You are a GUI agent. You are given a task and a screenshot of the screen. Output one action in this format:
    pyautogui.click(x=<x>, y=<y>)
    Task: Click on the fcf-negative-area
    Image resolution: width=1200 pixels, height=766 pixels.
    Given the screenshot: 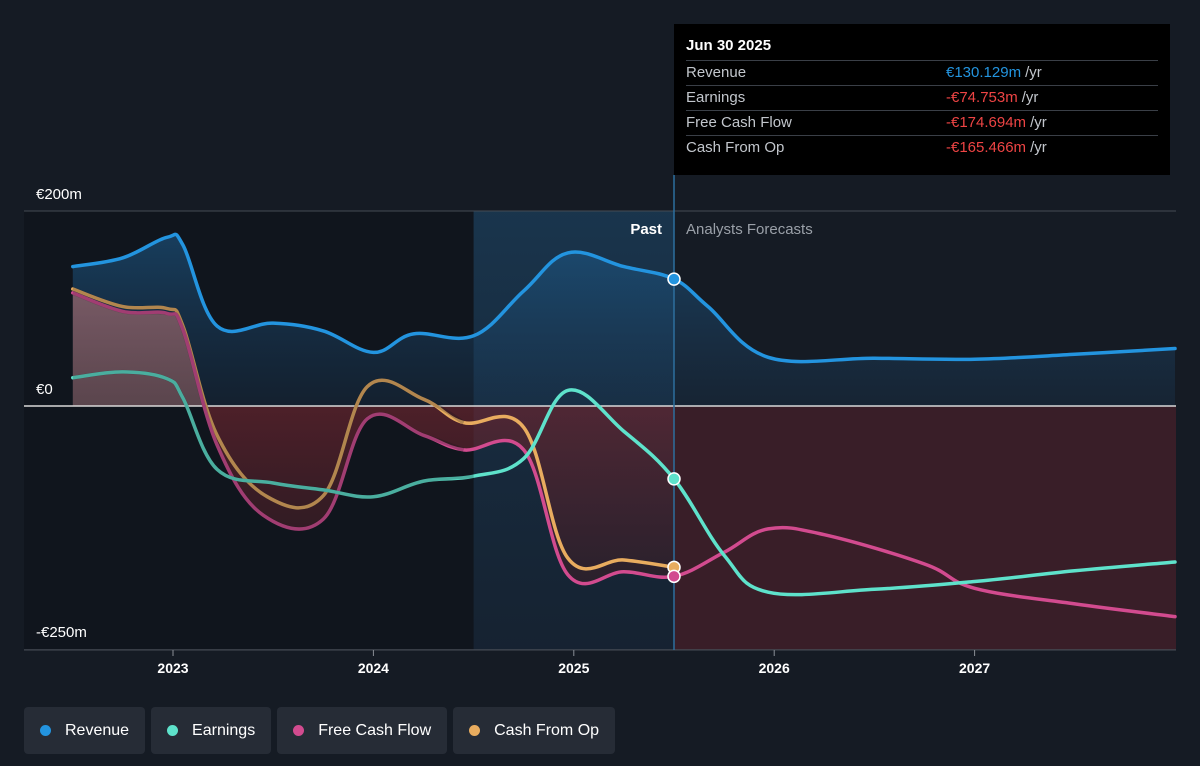 What is the action you would take?
    pyautogui.click(x=373, y=495)
    